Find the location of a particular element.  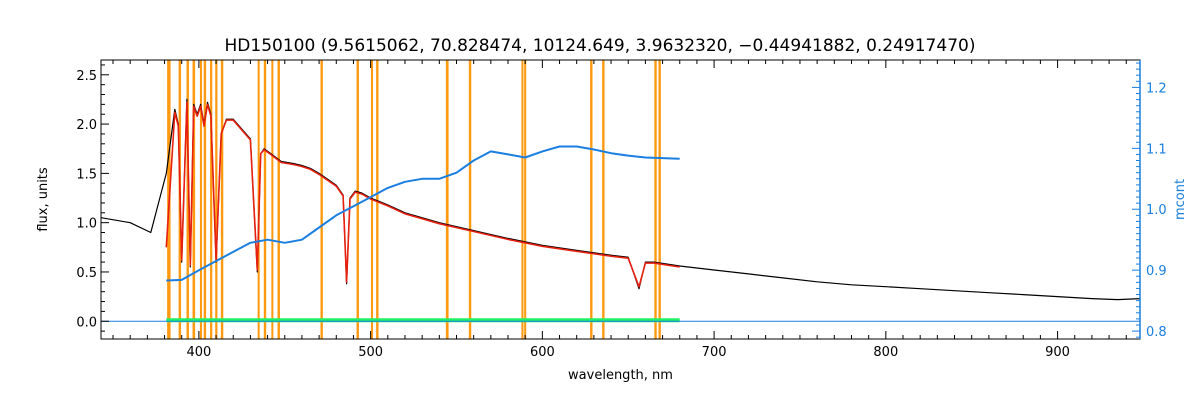

x-axis-label: wavelength, nm is located at coordinates (620, 375).